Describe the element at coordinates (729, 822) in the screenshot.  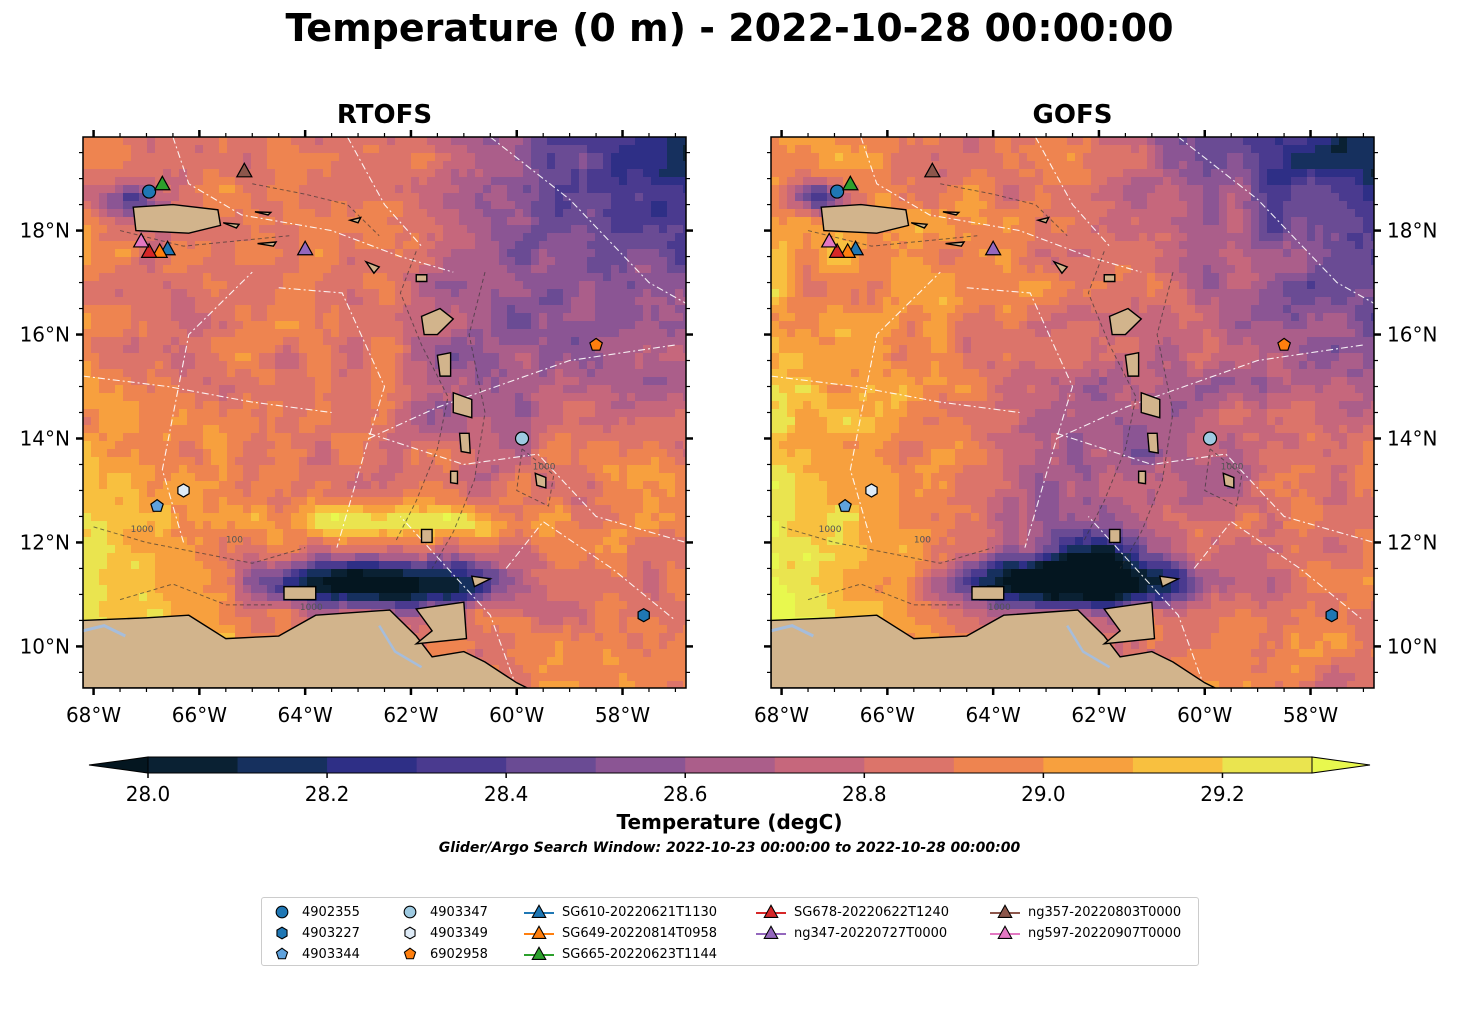
I see `colorbar-label: Temperature (degC)` at that location.